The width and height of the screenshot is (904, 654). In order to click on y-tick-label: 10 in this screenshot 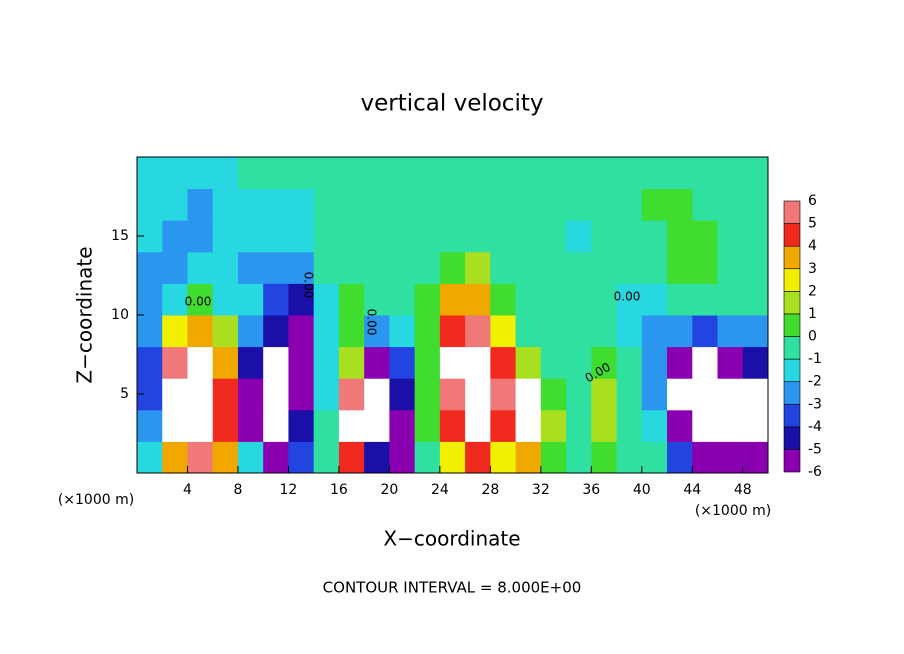, I will do `click(120, 315)`.